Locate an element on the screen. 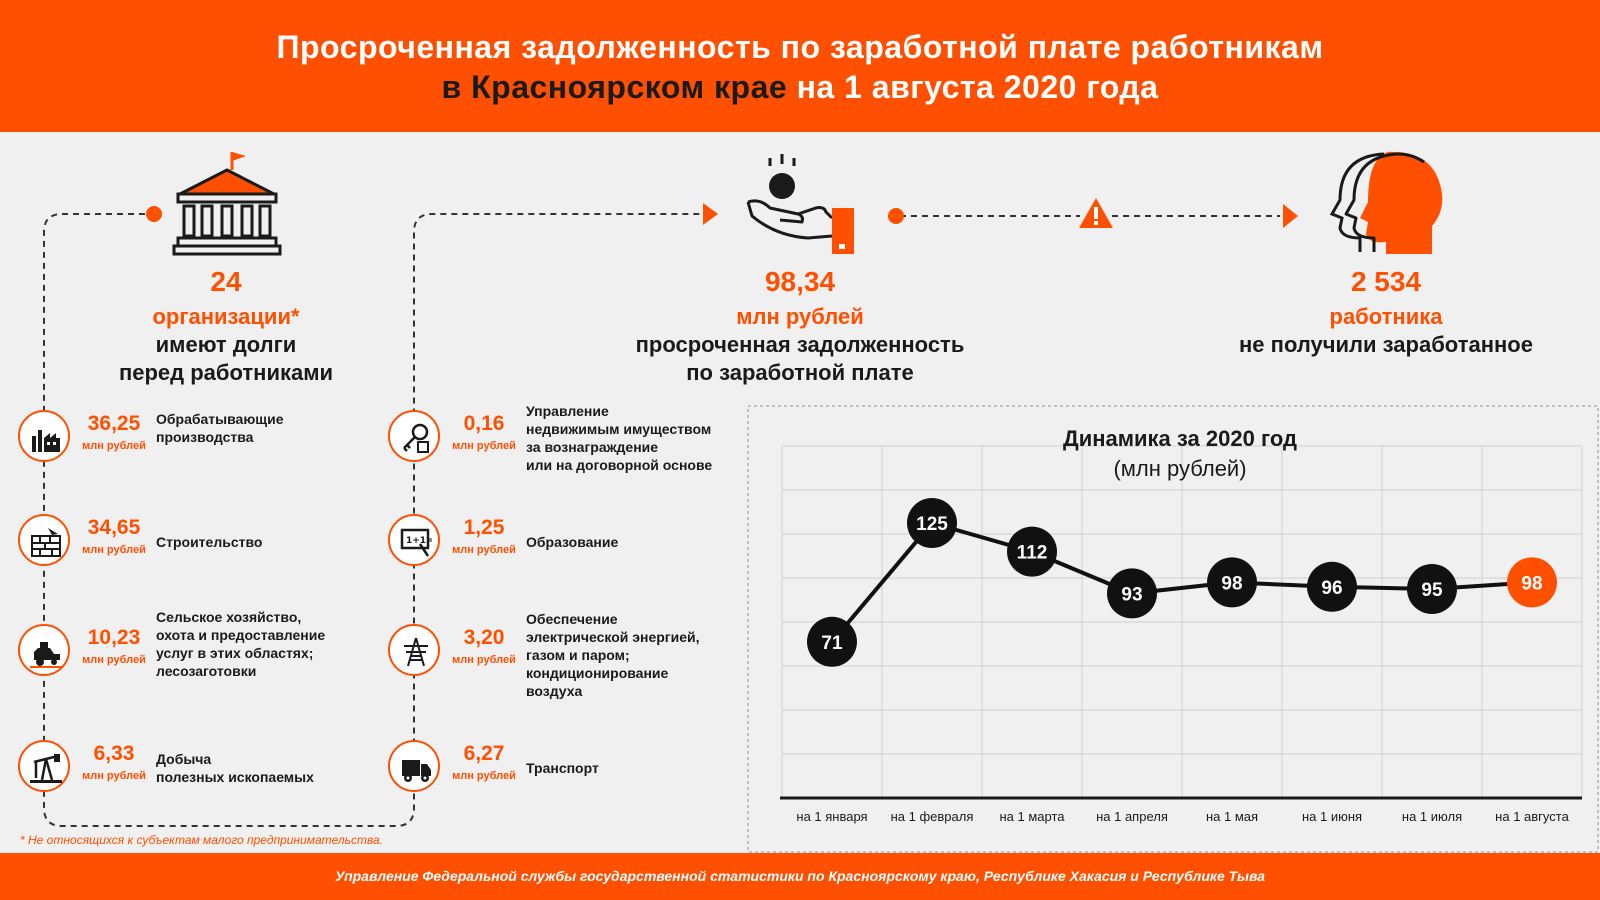  factory-icon is located at coordinates (46, 441).